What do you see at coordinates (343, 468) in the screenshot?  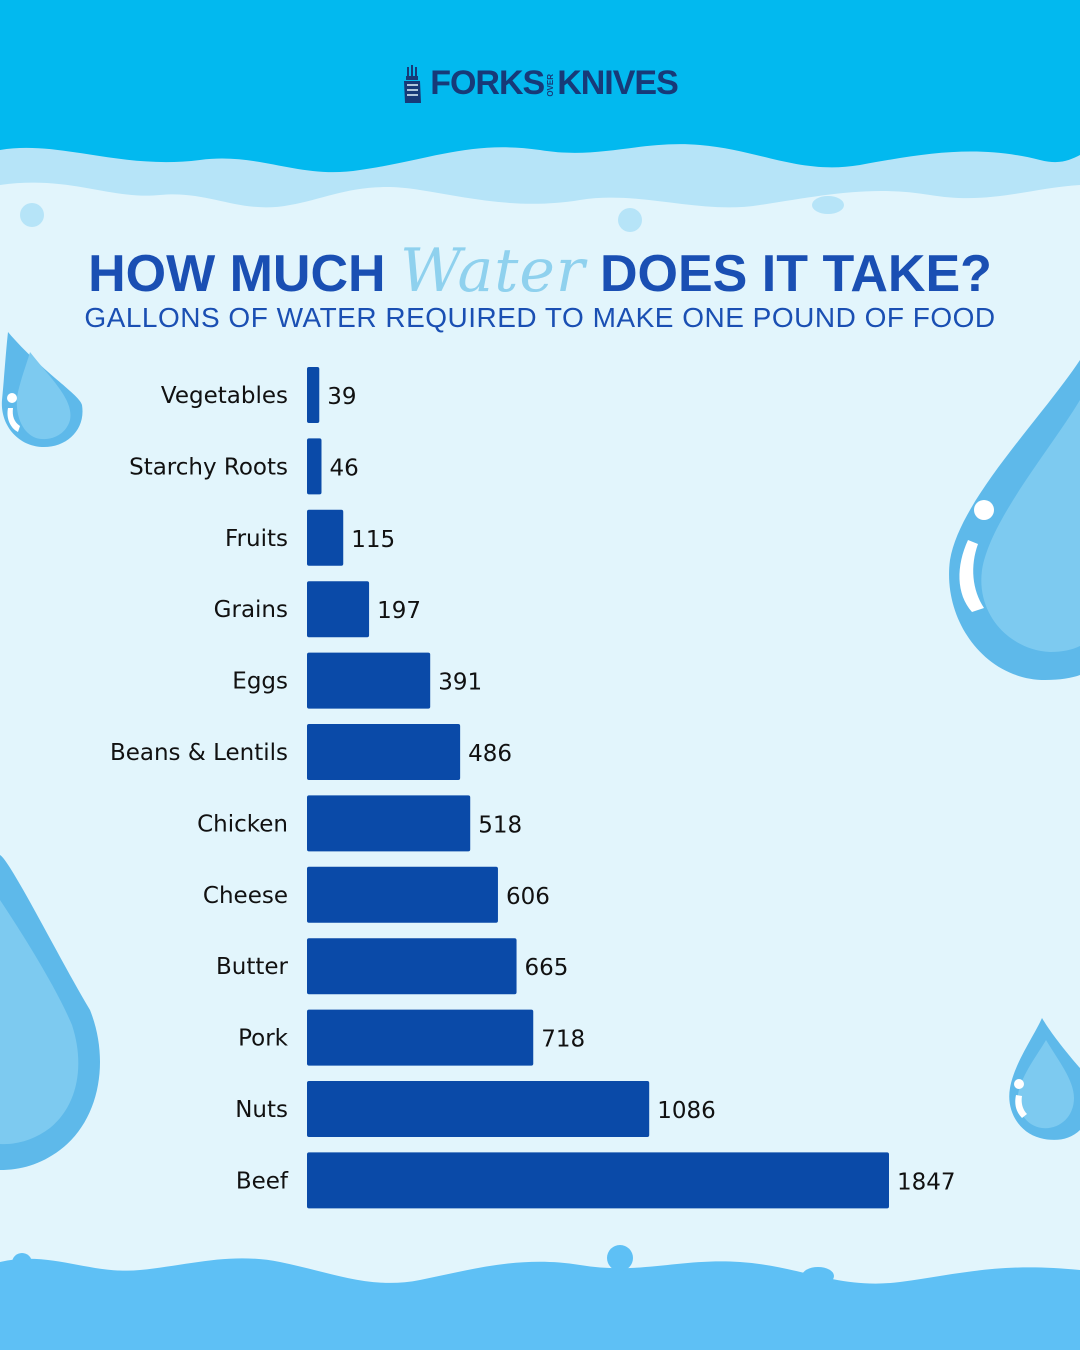 I see `value-label: 46` at bounding box center [343, 468].